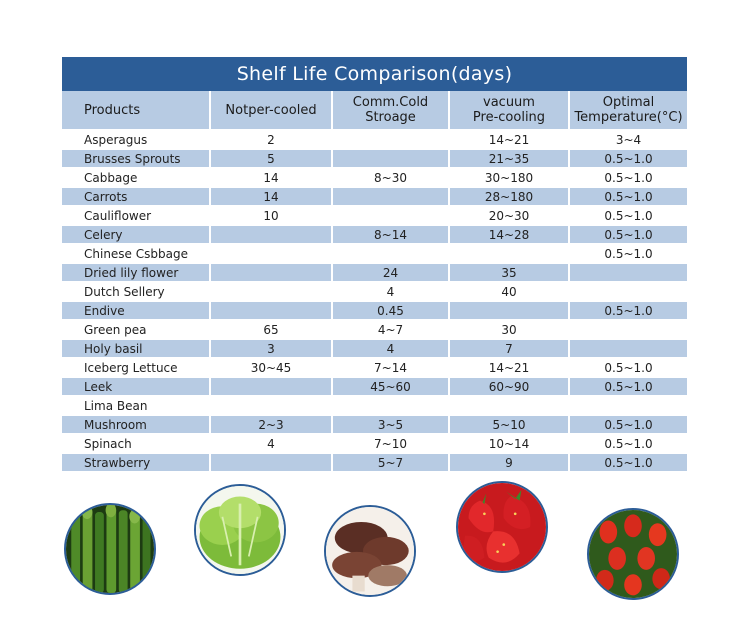  Describe the element at coordinates (272, 216) in the screenshot. I see `notper-cooled-cell: 10` at that location.